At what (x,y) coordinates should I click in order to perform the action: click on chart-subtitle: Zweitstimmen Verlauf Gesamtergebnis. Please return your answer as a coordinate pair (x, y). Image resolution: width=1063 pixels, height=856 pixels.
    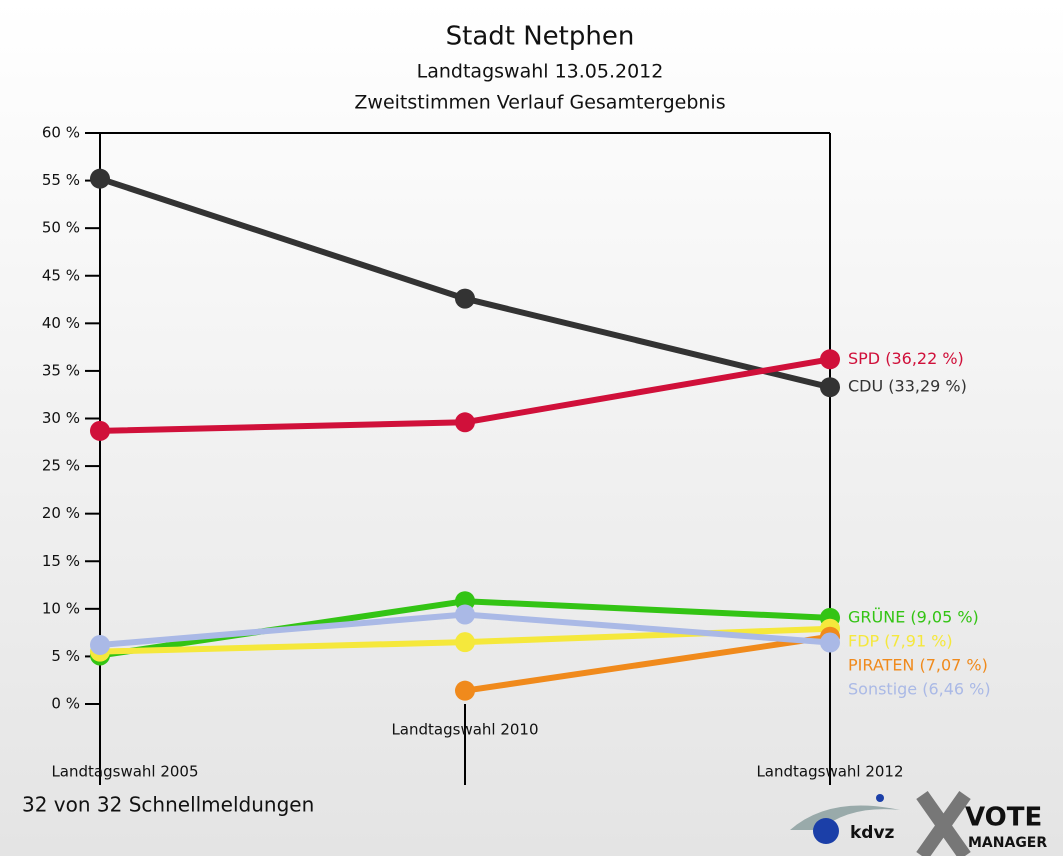
    Looking at the image, I should click on (539, 103).